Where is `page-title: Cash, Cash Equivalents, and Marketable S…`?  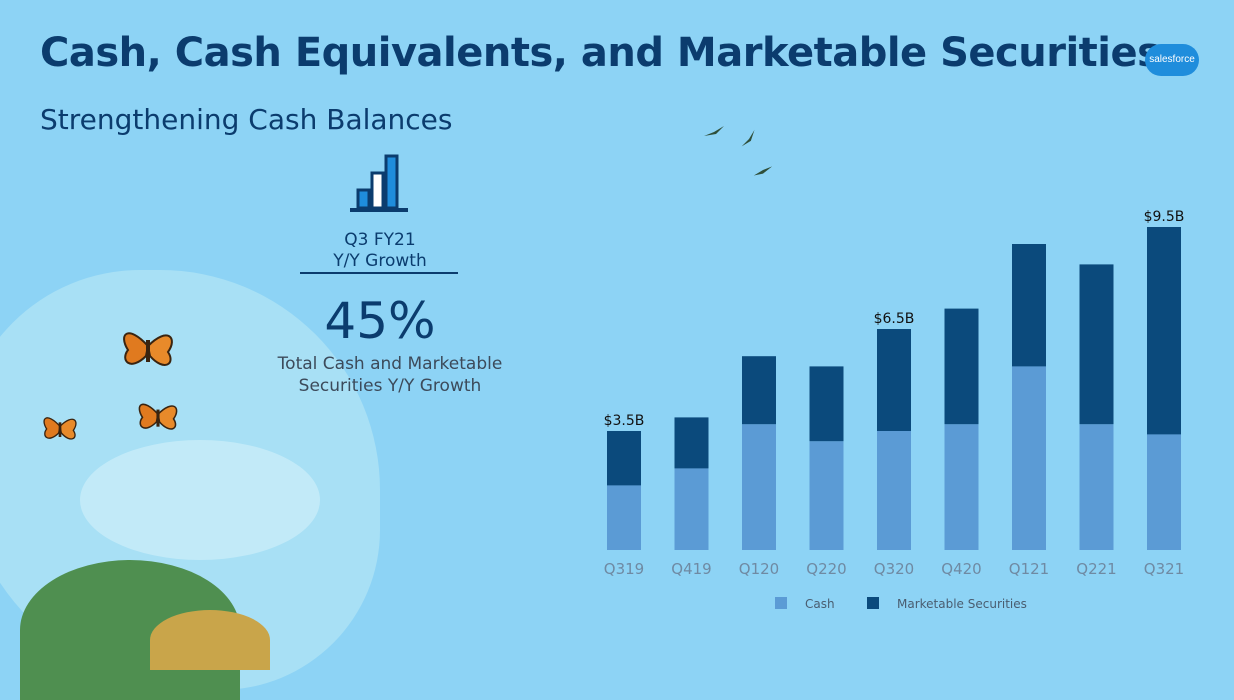 page-title: Cash, Cash Equivalents, and Marketable S… is located at coordinates (600, 53).